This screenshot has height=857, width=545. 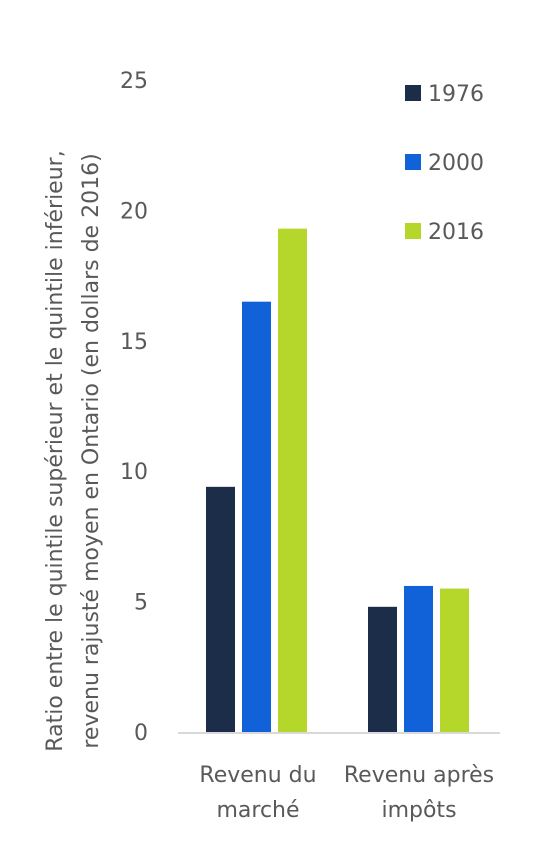 What do you see at coordinates (413, 162) in the screenshot?
I see `legend-swatch-2000` at bounding box center [413, 162].